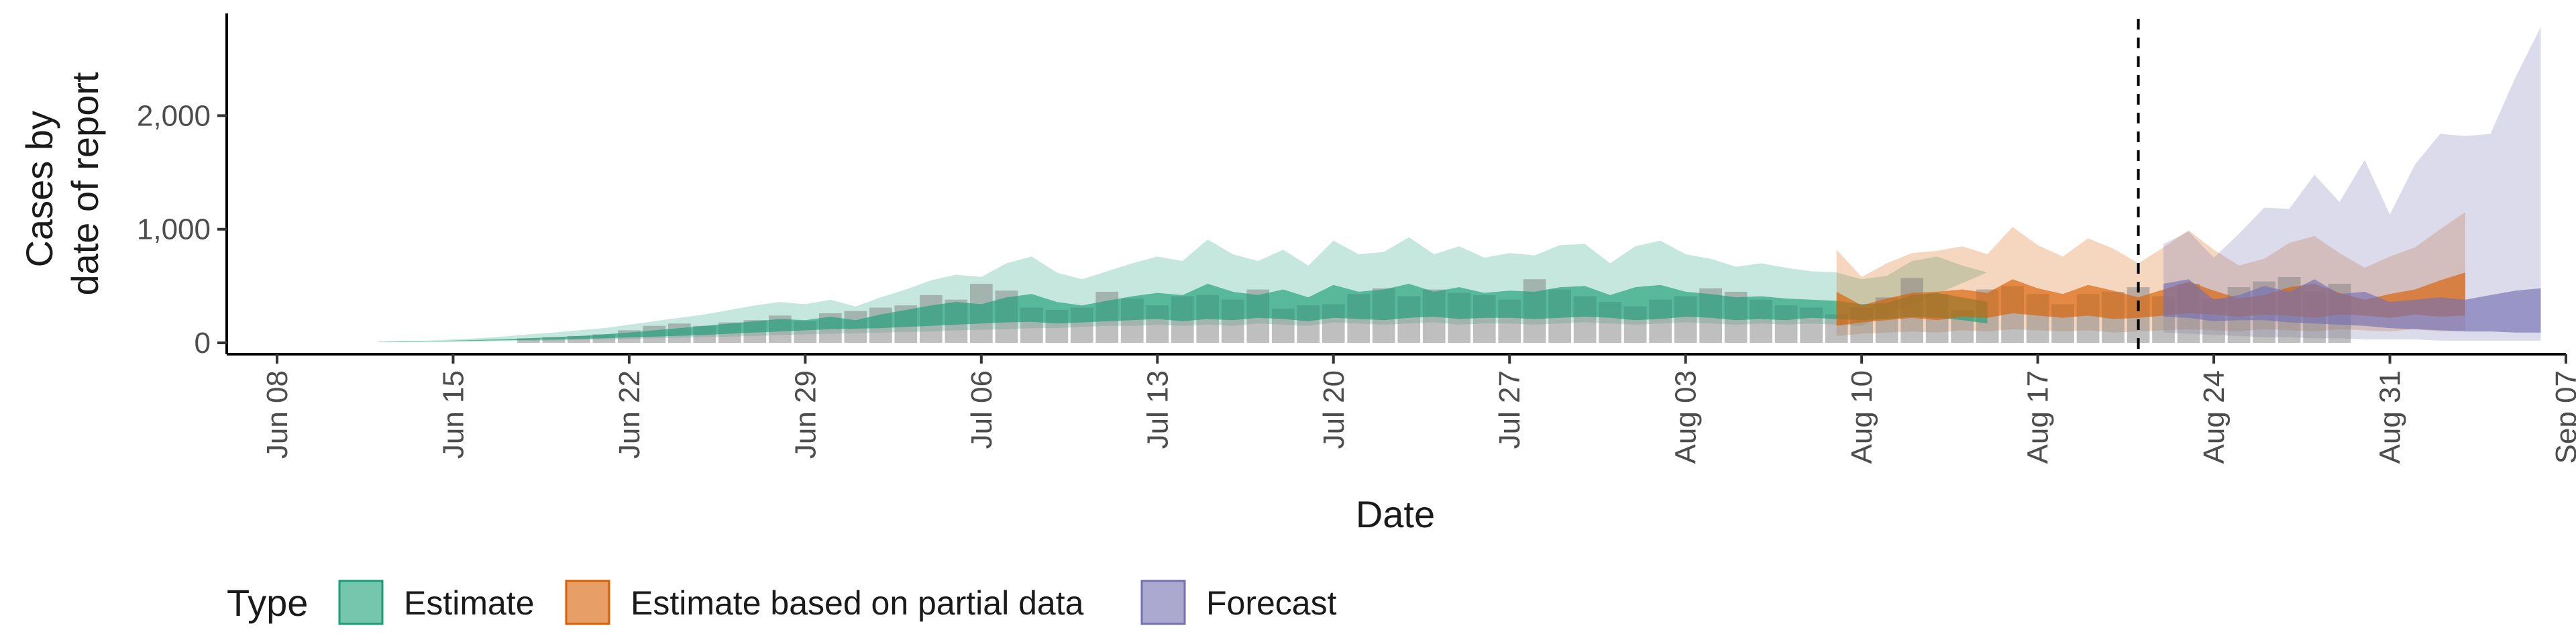 This screenshot has width=2576, height=644. What do you see at coordinates (1686, 417) in the screenshot?
I see `x-tick-label: Aug 03` at bounding box center [1686, 417].